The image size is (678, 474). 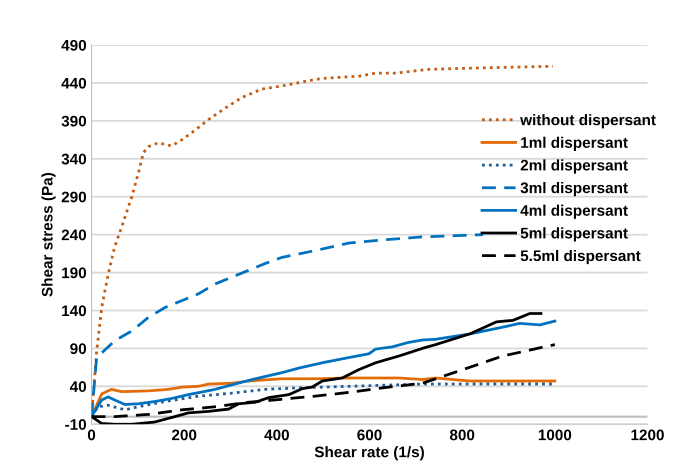 I want to click on y-axis-title: Shear stress (Pa), so click(x=48, y=234).